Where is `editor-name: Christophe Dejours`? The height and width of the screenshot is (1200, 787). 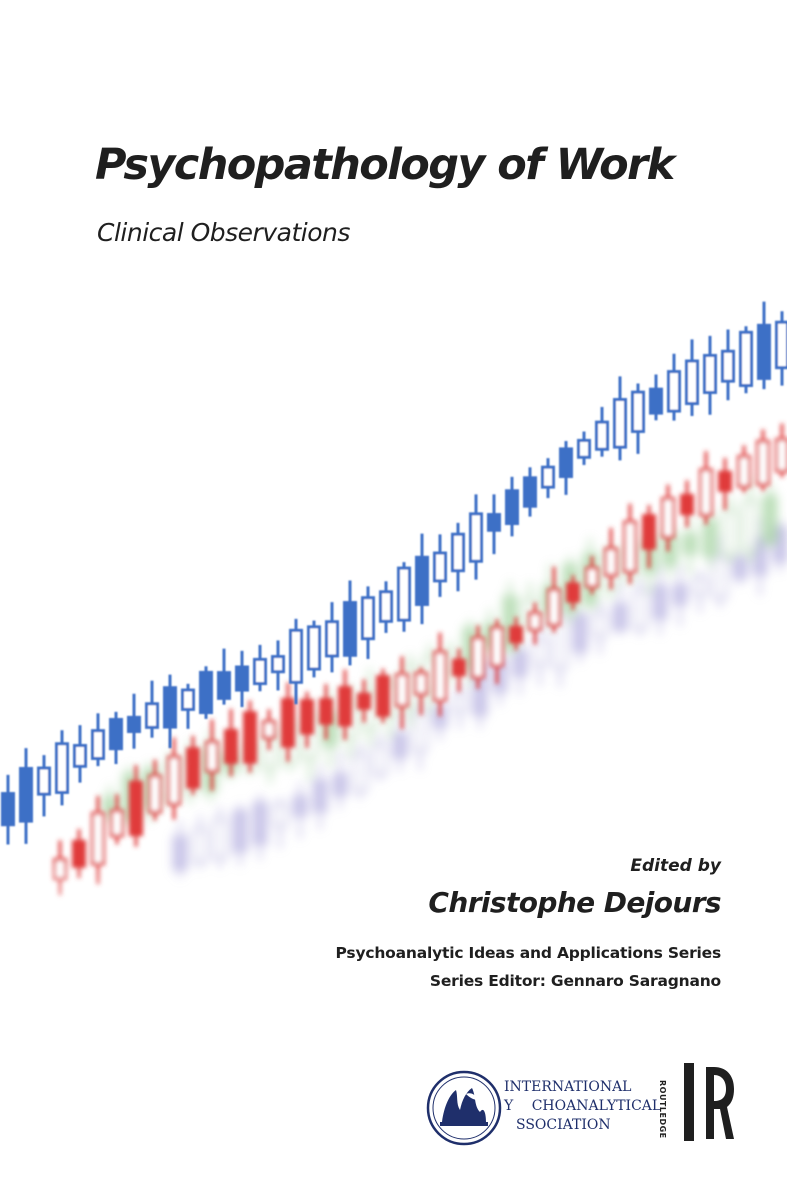 editor-name: Christophe Dejours is located at coordinates (574, 902).